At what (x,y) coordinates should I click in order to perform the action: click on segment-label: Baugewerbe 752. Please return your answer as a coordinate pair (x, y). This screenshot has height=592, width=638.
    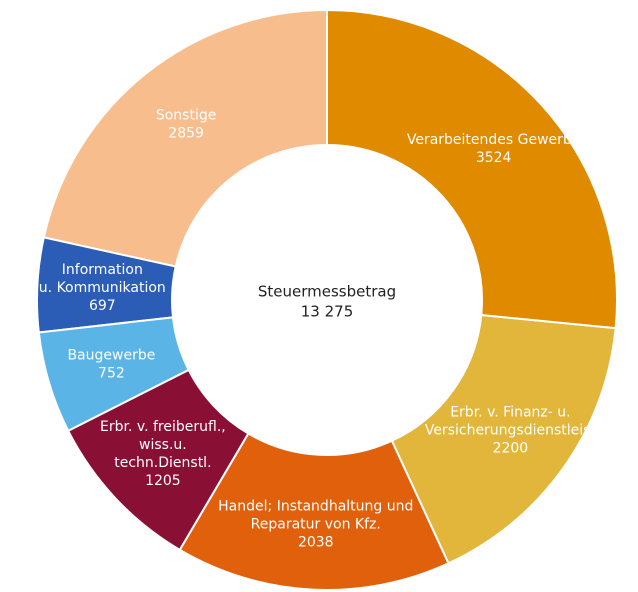
    Looking at the image, I should click on (111, 364).